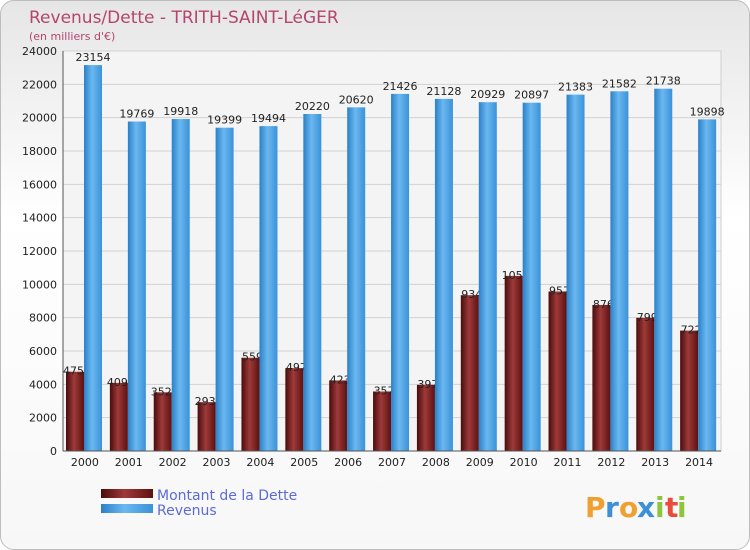 The height and width of the screenshot is (550, 750). What do you see at coordinates (557, 371) in the screenshot?
I see `bar-debt-2011` at bounding box center [557, 371].